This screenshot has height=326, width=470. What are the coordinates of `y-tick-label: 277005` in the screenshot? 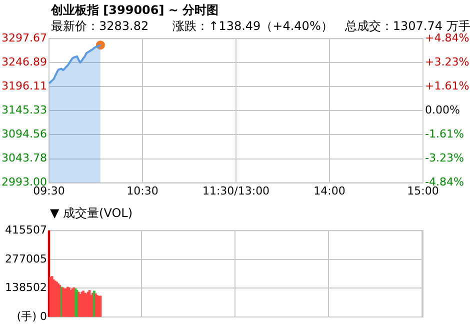 It's located at (26, 259).